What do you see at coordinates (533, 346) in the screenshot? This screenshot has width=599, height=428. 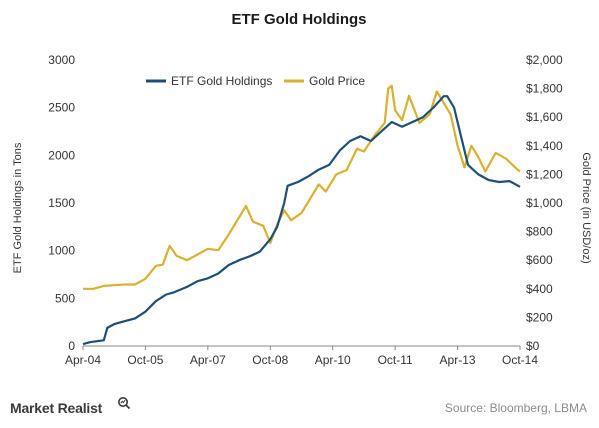 I see `y2-tick-label: $0` at bounding box center [533, 346].